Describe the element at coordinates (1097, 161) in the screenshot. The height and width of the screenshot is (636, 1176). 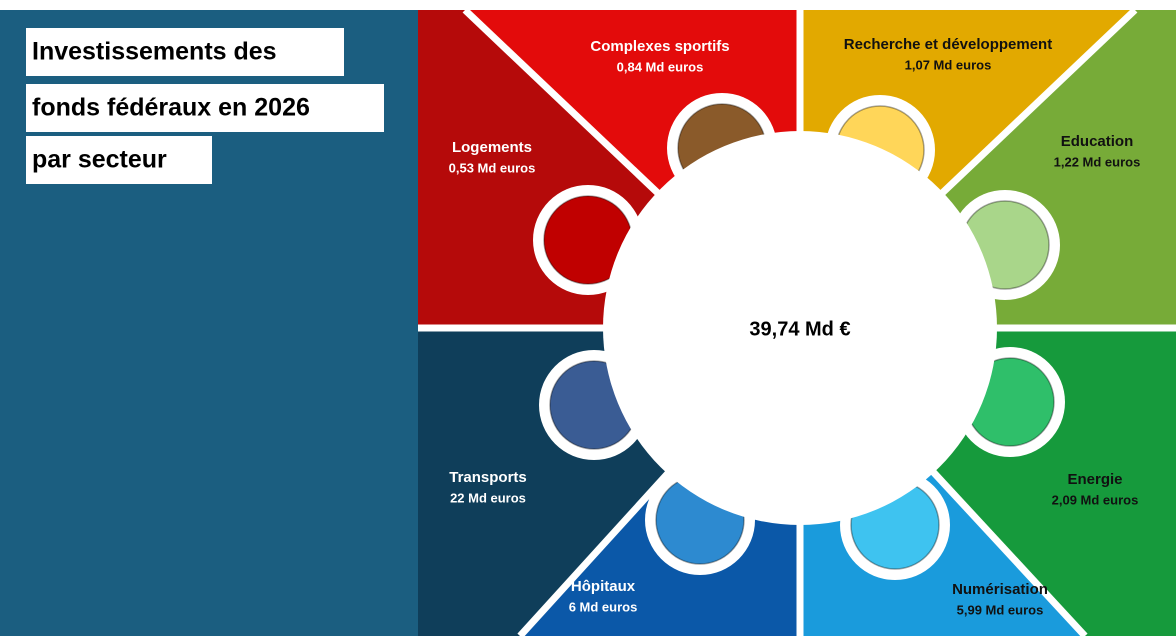
I see `sector-amount: 1,22 Md euros` at that location.